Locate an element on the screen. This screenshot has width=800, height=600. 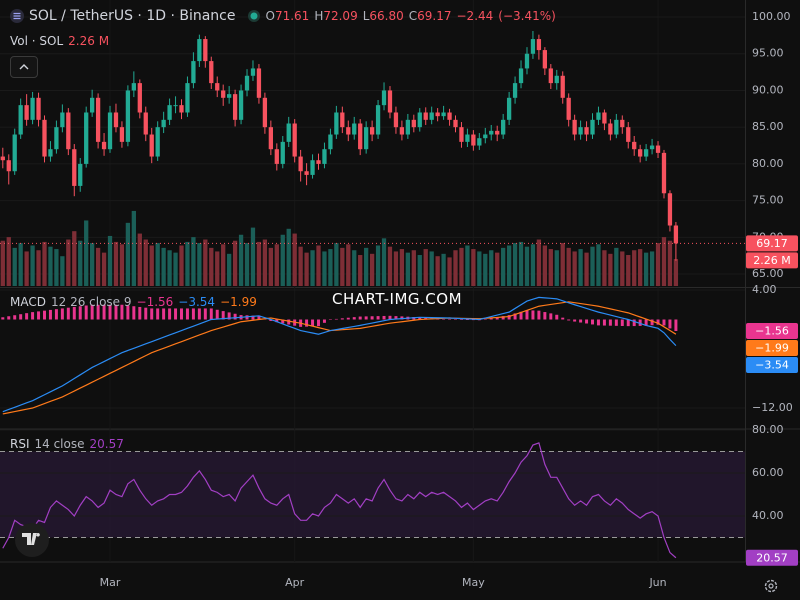
ohlc-key: C is located at coordinates (413, 16).